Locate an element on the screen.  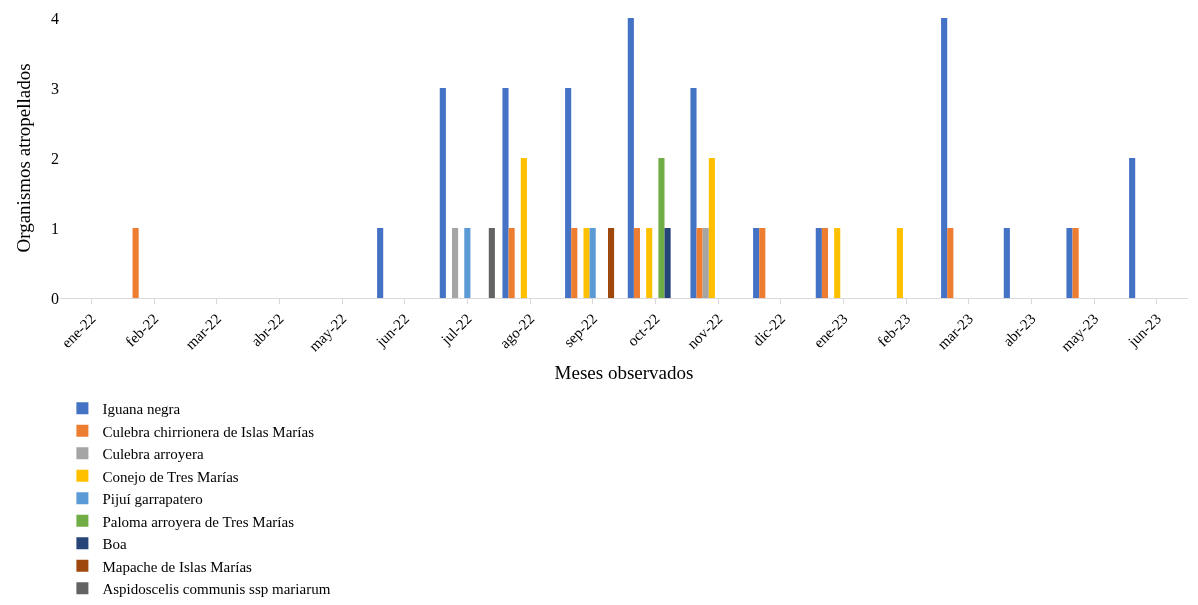
y-tick-label: 3 is located at coordinates (55, 88).